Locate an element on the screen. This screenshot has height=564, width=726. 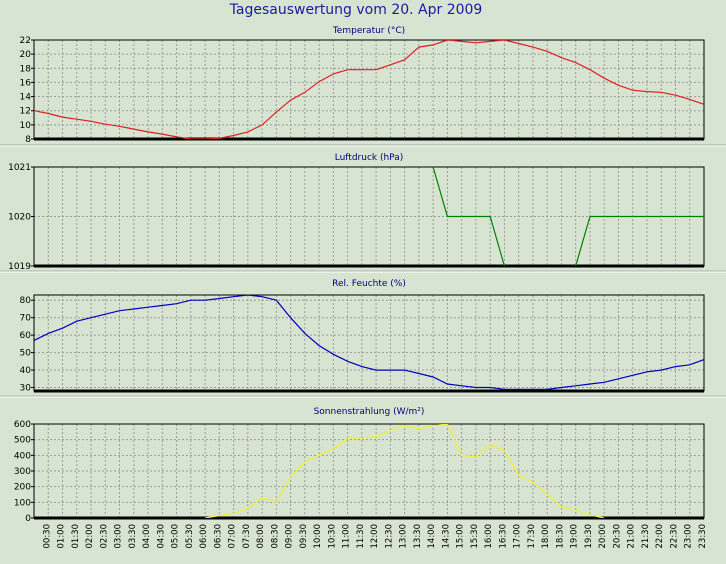
x-tick-label: 04:30 is located at coordinates (161, 536).